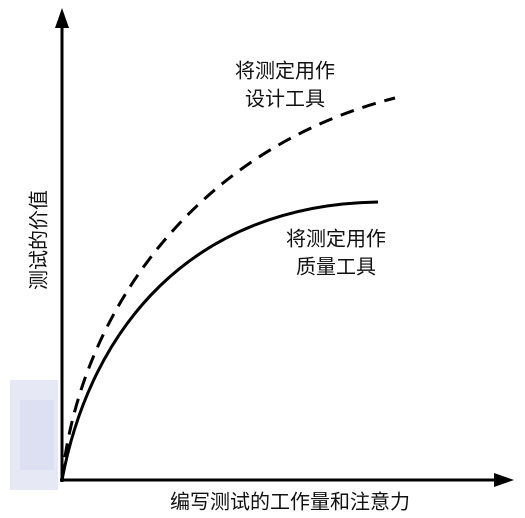  I want to click on curve-label: 设计工具, so click(285, 99).